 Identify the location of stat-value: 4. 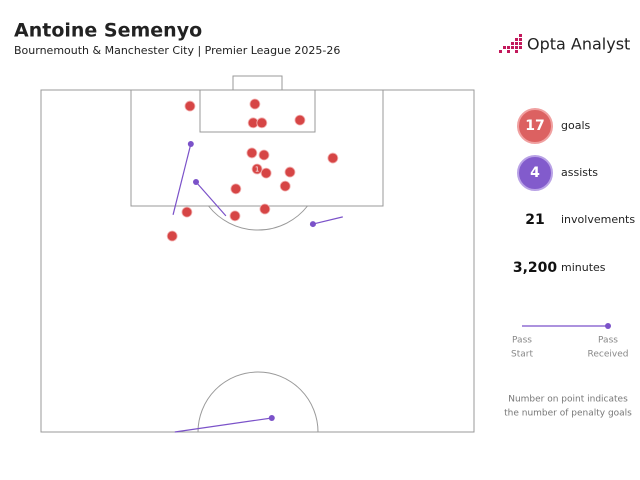
(535, 173).